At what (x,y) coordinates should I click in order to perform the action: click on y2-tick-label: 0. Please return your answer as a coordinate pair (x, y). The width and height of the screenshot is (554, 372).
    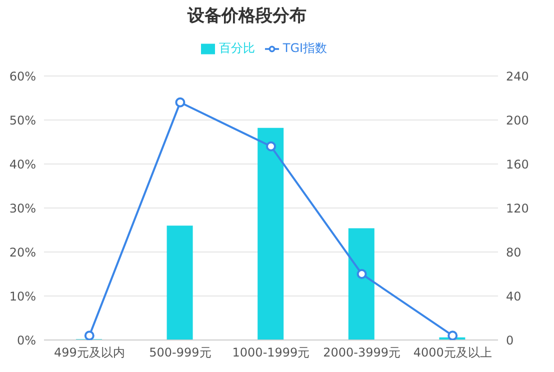
    Looking at the image, I should click on (510, 340).